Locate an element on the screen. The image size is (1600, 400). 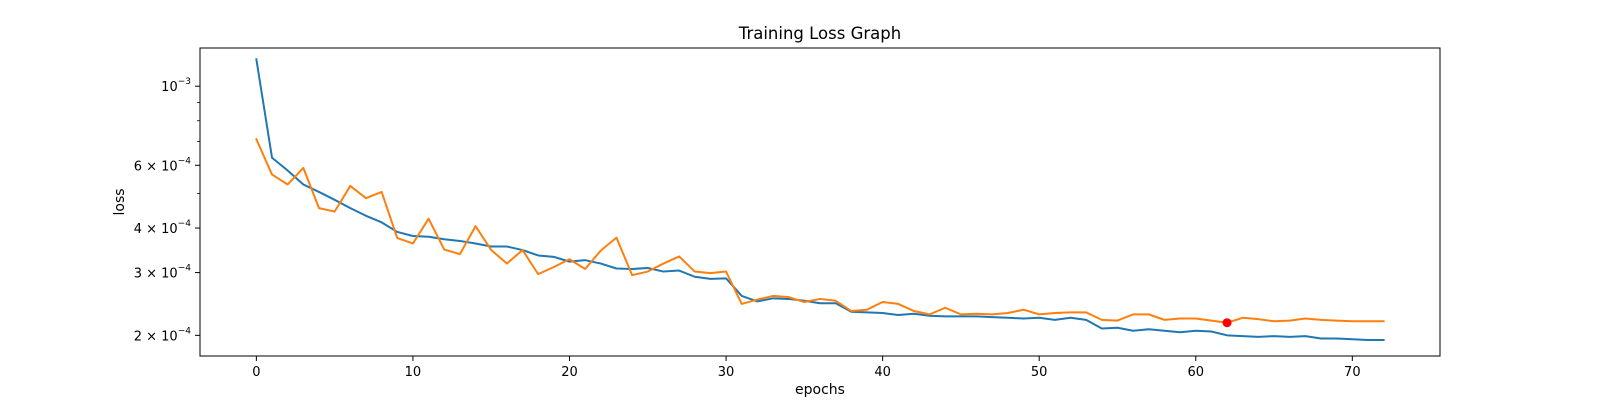
x-tick-label: 0 is located at coordinates (256, 372).